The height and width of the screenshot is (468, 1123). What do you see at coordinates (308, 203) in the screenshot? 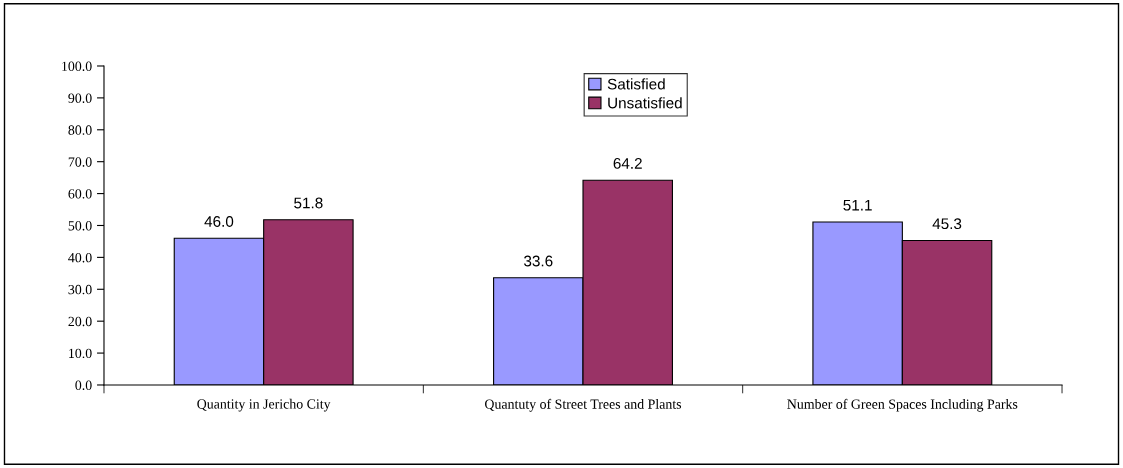
I see `data-label: 51.8` at bounding box center [308, 203].